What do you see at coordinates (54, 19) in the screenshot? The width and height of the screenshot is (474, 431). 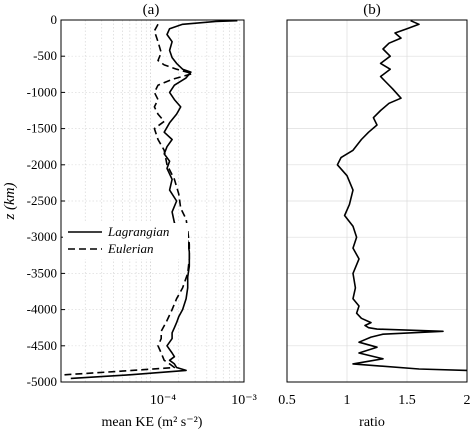 I see `y-tick-label: 0` at bounding box center [54, 19].